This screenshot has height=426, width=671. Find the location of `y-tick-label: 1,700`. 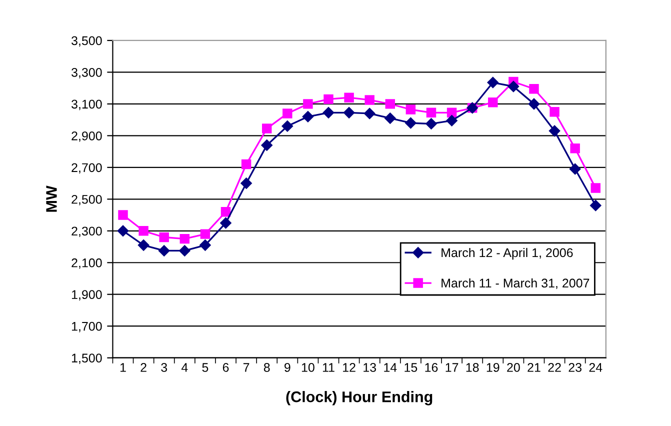

y-tick-label: 1,700 is located at coordinates (87, 327).